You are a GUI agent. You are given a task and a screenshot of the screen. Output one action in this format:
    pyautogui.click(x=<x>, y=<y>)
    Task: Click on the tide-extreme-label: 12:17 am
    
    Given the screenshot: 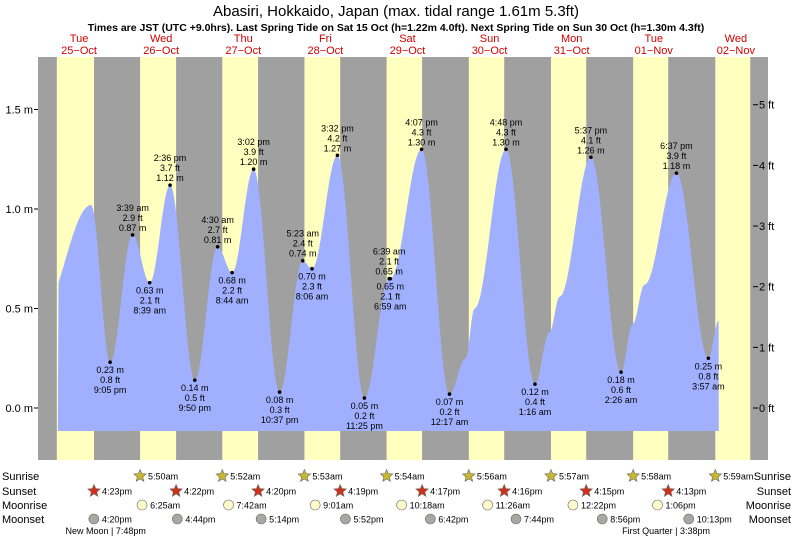 What is the action you would take?
    pyautogui.click(x=450, y=422)
    